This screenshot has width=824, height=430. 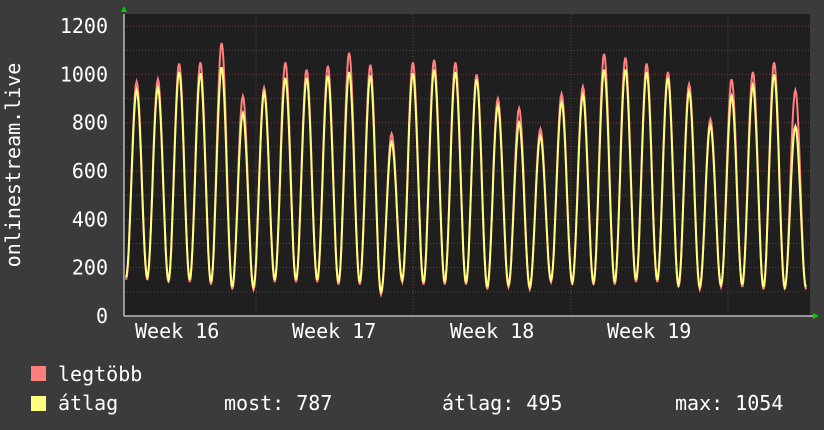 I want to click on y-tick-label: 1000, so click(x=84, y=74).